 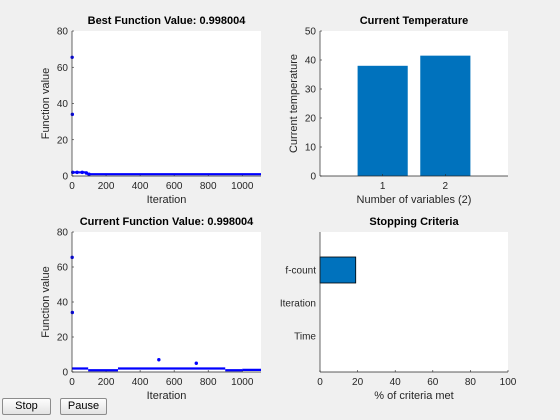 I want to click on chart-title: Best Function Value: 0.998004, so click(x=167, y=21).